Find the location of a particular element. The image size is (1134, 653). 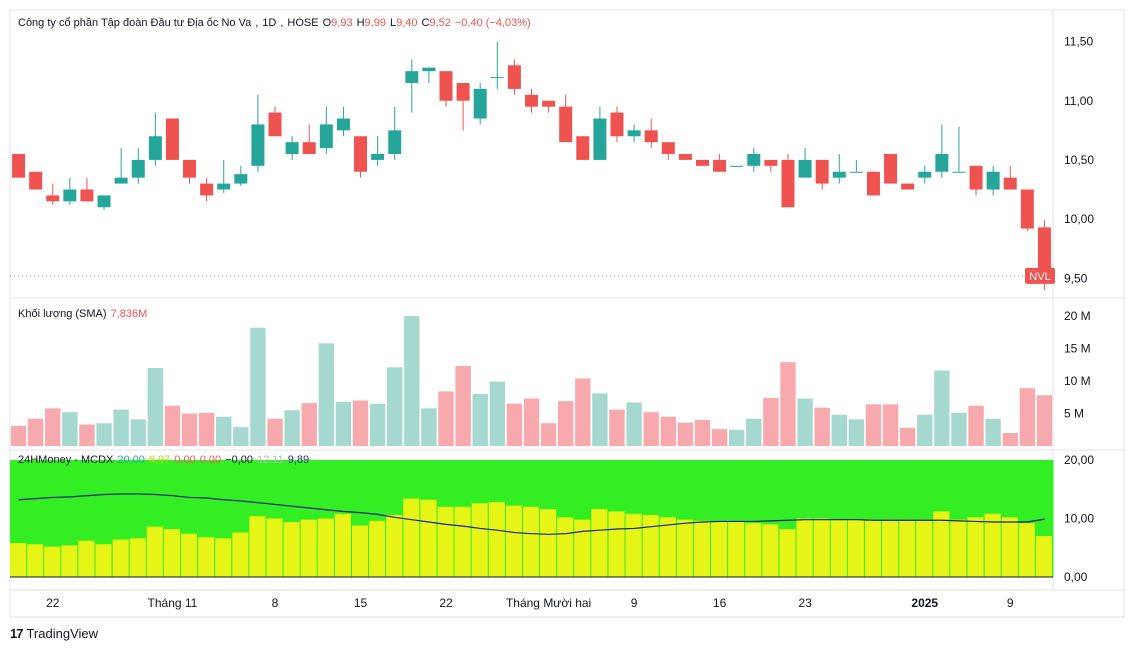

mcdx-value-2: 6,97 is located at coordinates (159, 460).